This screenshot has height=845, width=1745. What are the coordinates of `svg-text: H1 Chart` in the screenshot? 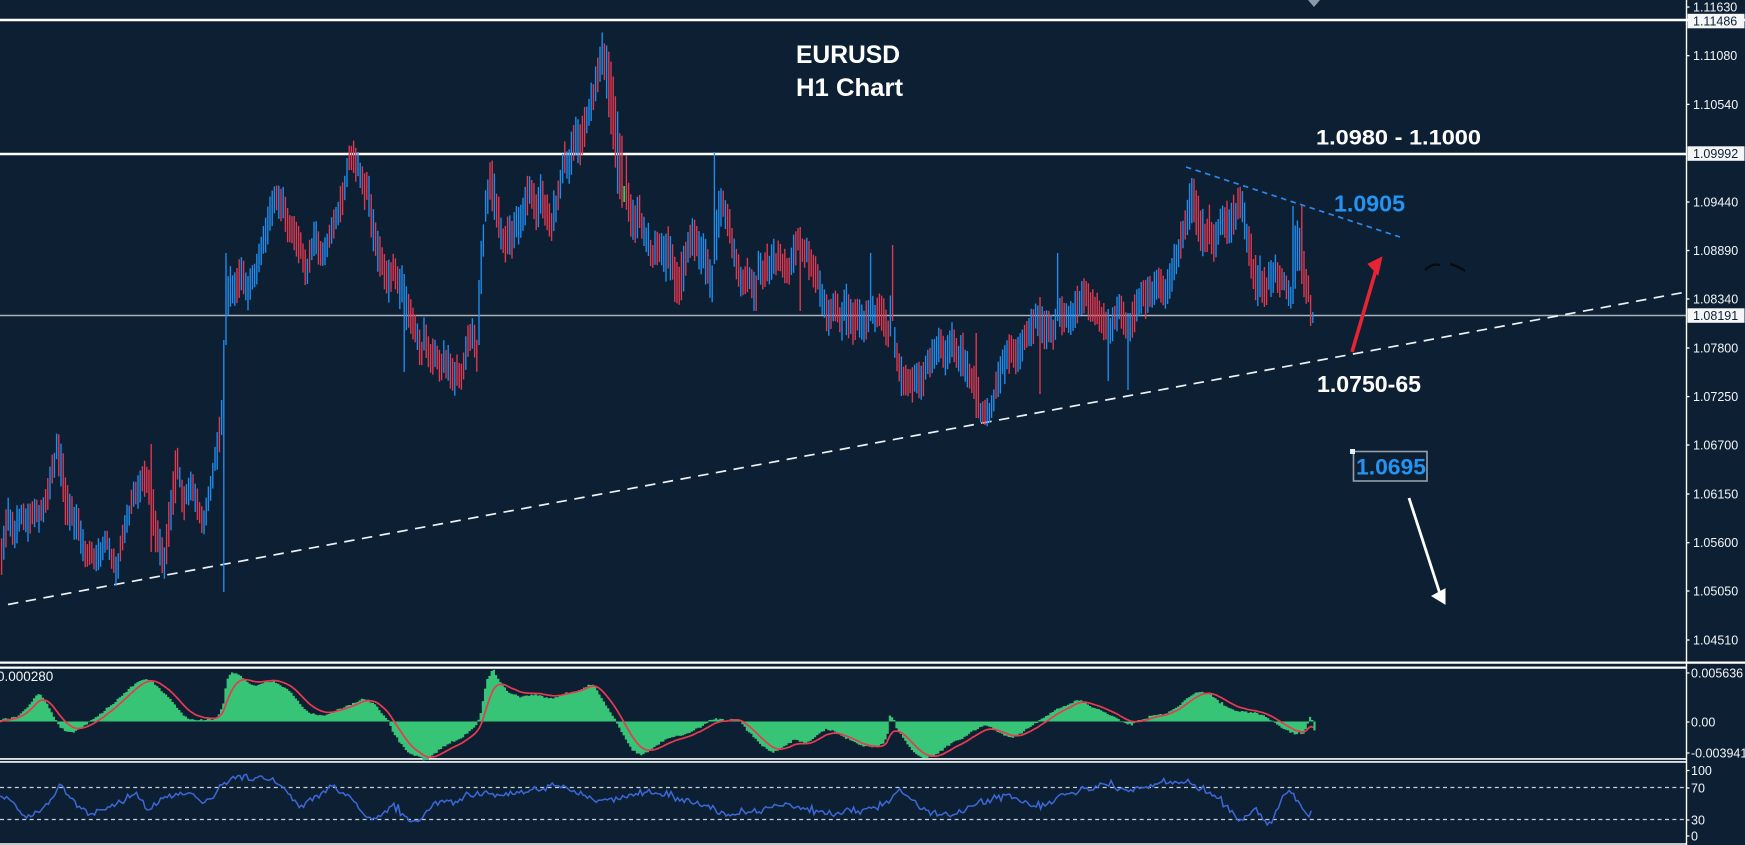 It's located at (850, 88).